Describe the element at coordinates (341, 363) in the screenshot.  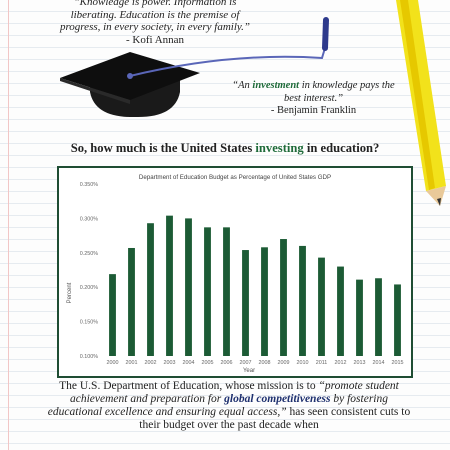
I see `x-tick-label: 2012` at that location.